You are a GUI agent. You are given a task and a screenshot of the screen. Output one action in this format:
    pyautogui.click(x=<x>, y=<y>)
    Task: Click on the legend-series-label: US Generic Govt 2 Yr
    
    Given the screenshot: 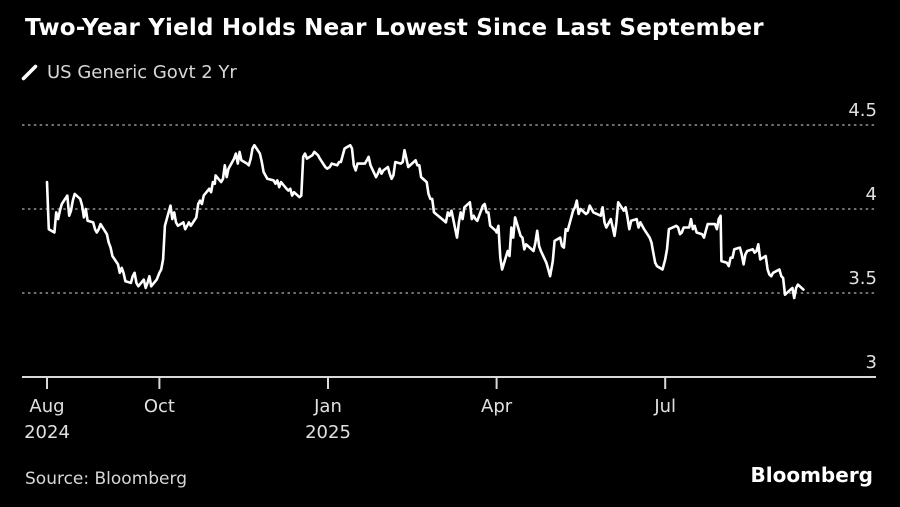 What is the action you would take?
    pyautogui.click(x=142, y=72)
    